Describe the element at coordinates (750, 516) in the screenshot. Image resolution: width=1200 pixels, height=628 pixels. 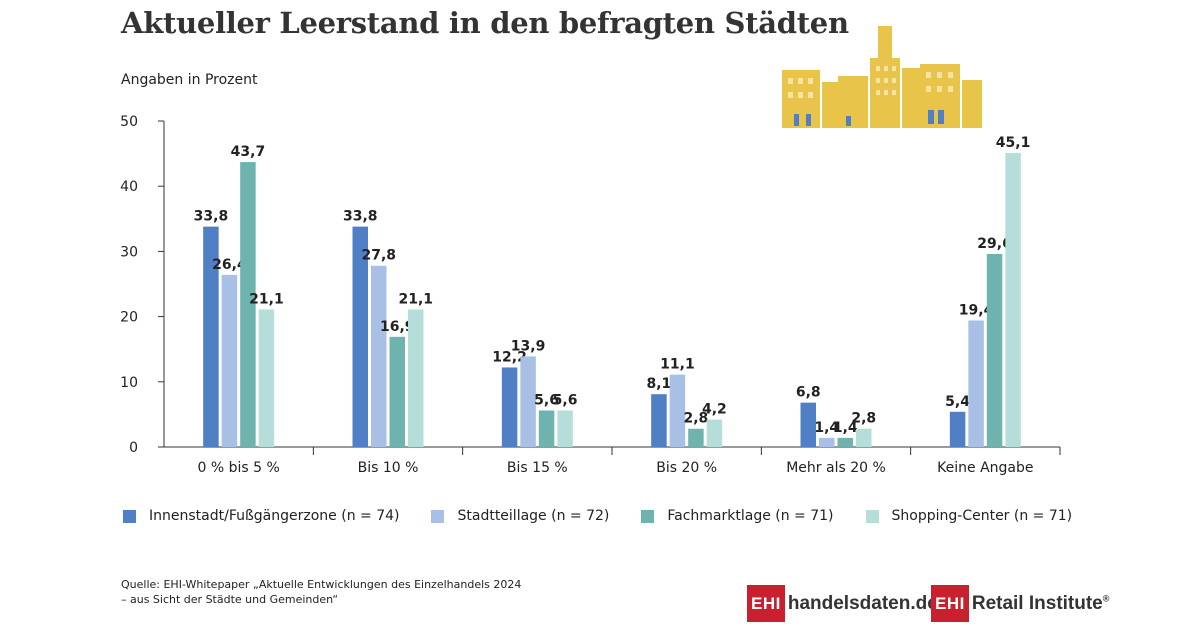
I see `legend-label: Fachmarktlage (n = 71)` at that location.